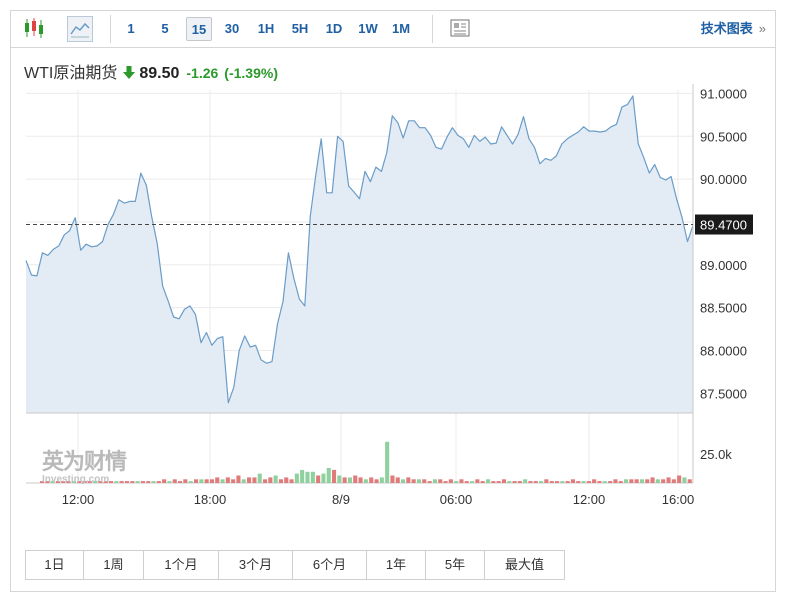 The width and height of the screenshot is (787, 600). What do you see at coordinates (723, 350) in the screenshot?
I see `y-tick-label: 88.0000` at bounding box center [723, 350].